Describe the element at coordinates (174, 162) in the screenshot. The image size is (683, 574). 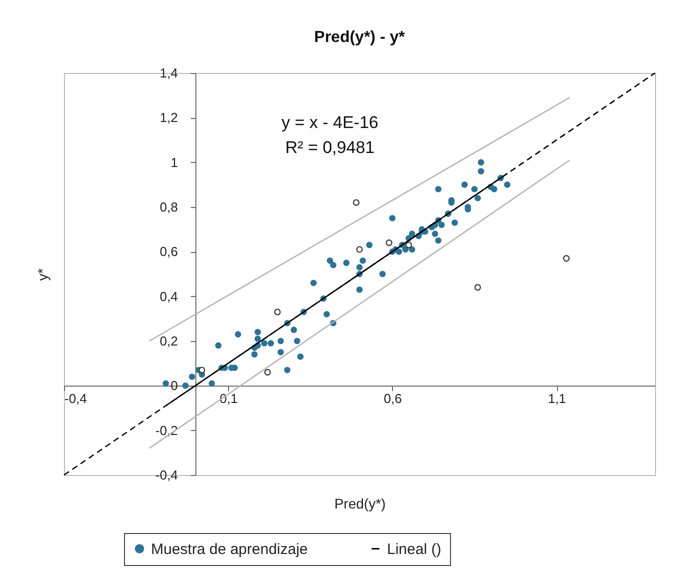
I see `y-tick-label: 1` at that location.